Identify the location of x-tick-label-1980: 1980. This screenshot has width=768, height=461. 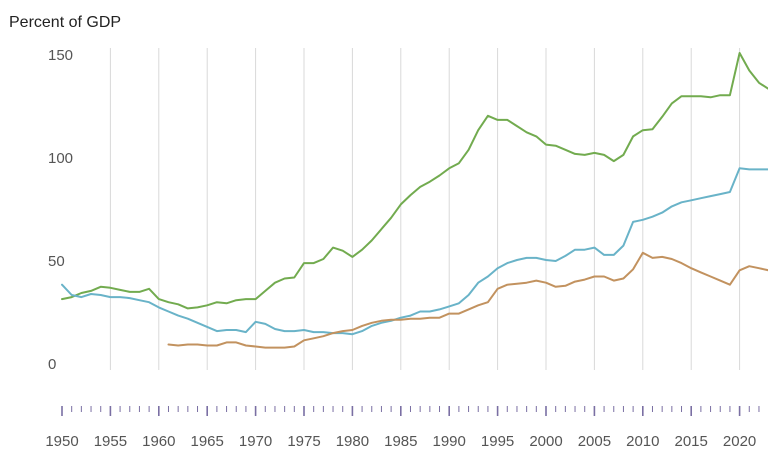
(352, 441).